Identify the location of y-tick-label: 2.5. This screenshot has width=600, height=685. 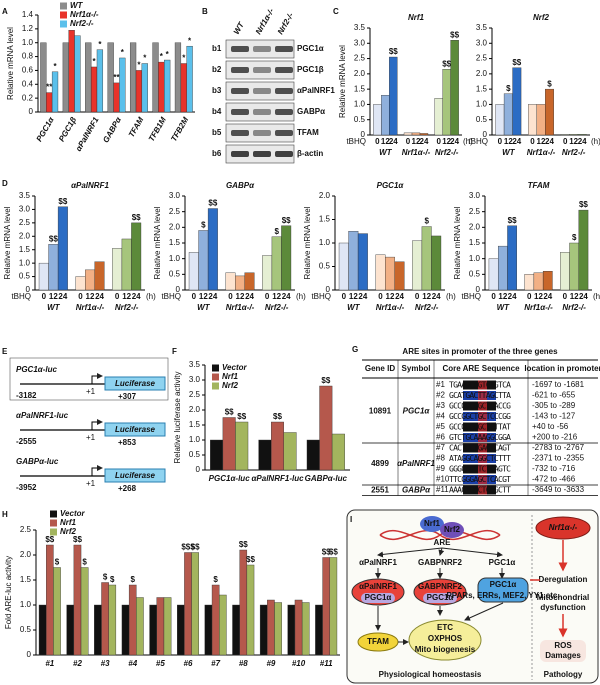
(26, 529).